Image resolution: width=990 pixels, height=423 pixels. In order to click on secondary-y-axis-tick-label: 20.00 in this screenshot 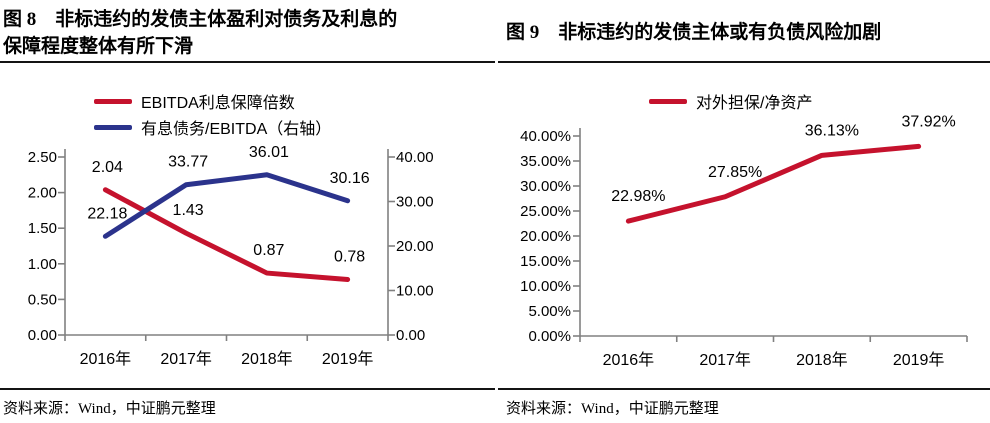, I will do `click(415, 246)`.